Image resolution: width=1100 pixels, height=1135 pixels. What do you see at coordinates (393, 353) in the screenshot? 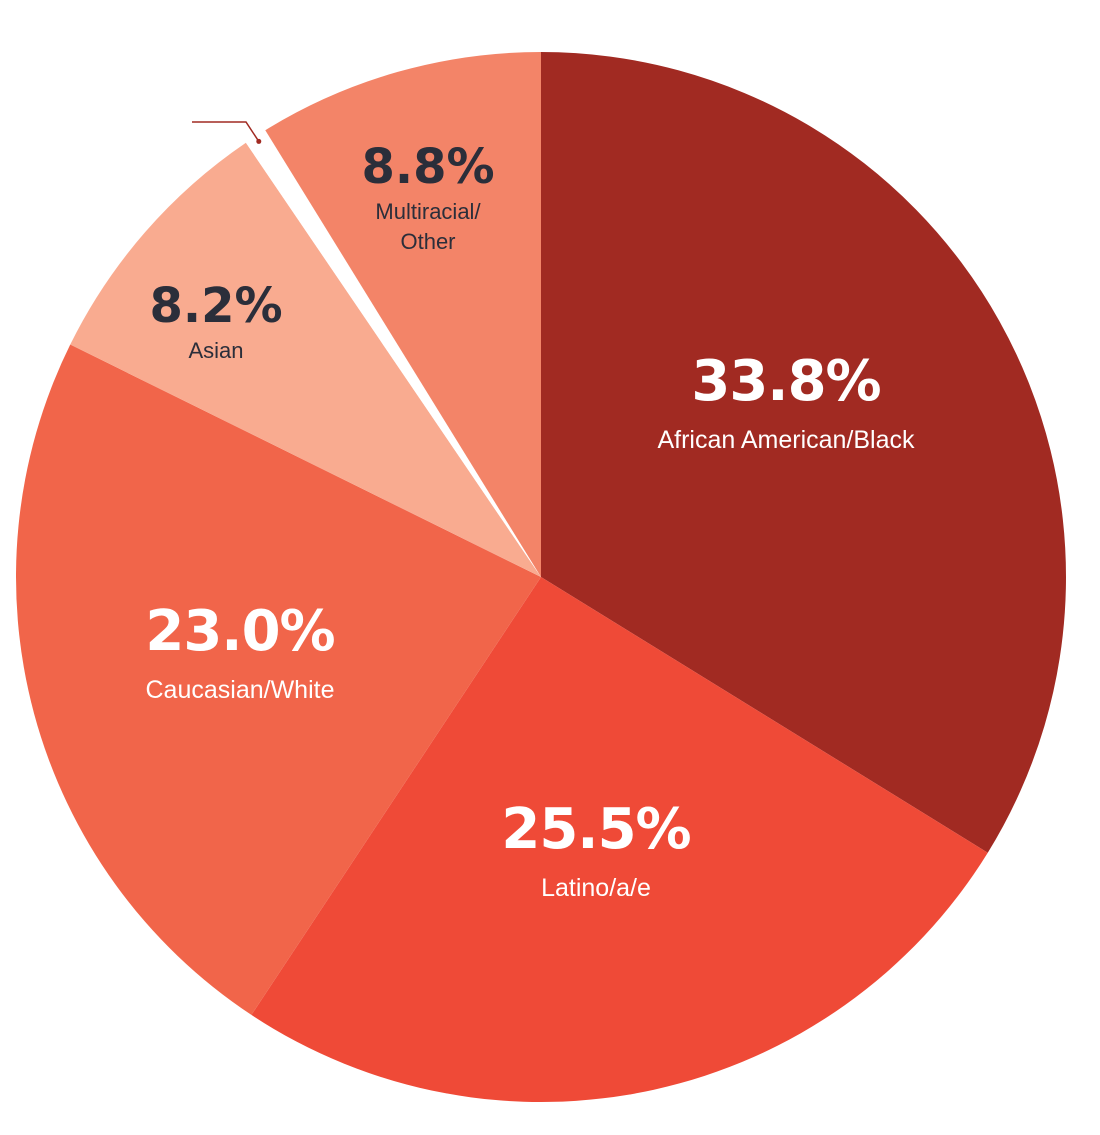
I see `pie-slice-native-american` at bounding box center [393, 353].